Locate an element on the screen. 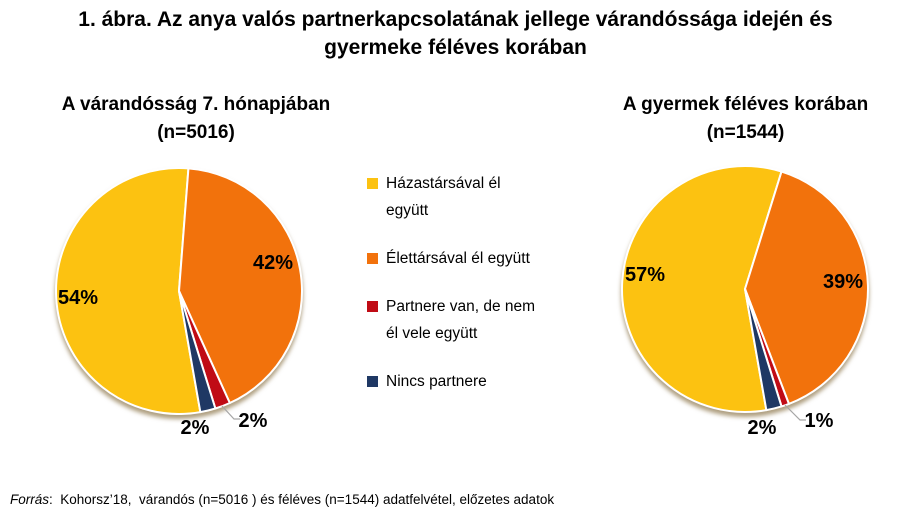 This screenshot has width=911, height=529. pie-chart-pregnancy-7th-month: 54% 42% 2% 2% is located at coordinates (179, 302).